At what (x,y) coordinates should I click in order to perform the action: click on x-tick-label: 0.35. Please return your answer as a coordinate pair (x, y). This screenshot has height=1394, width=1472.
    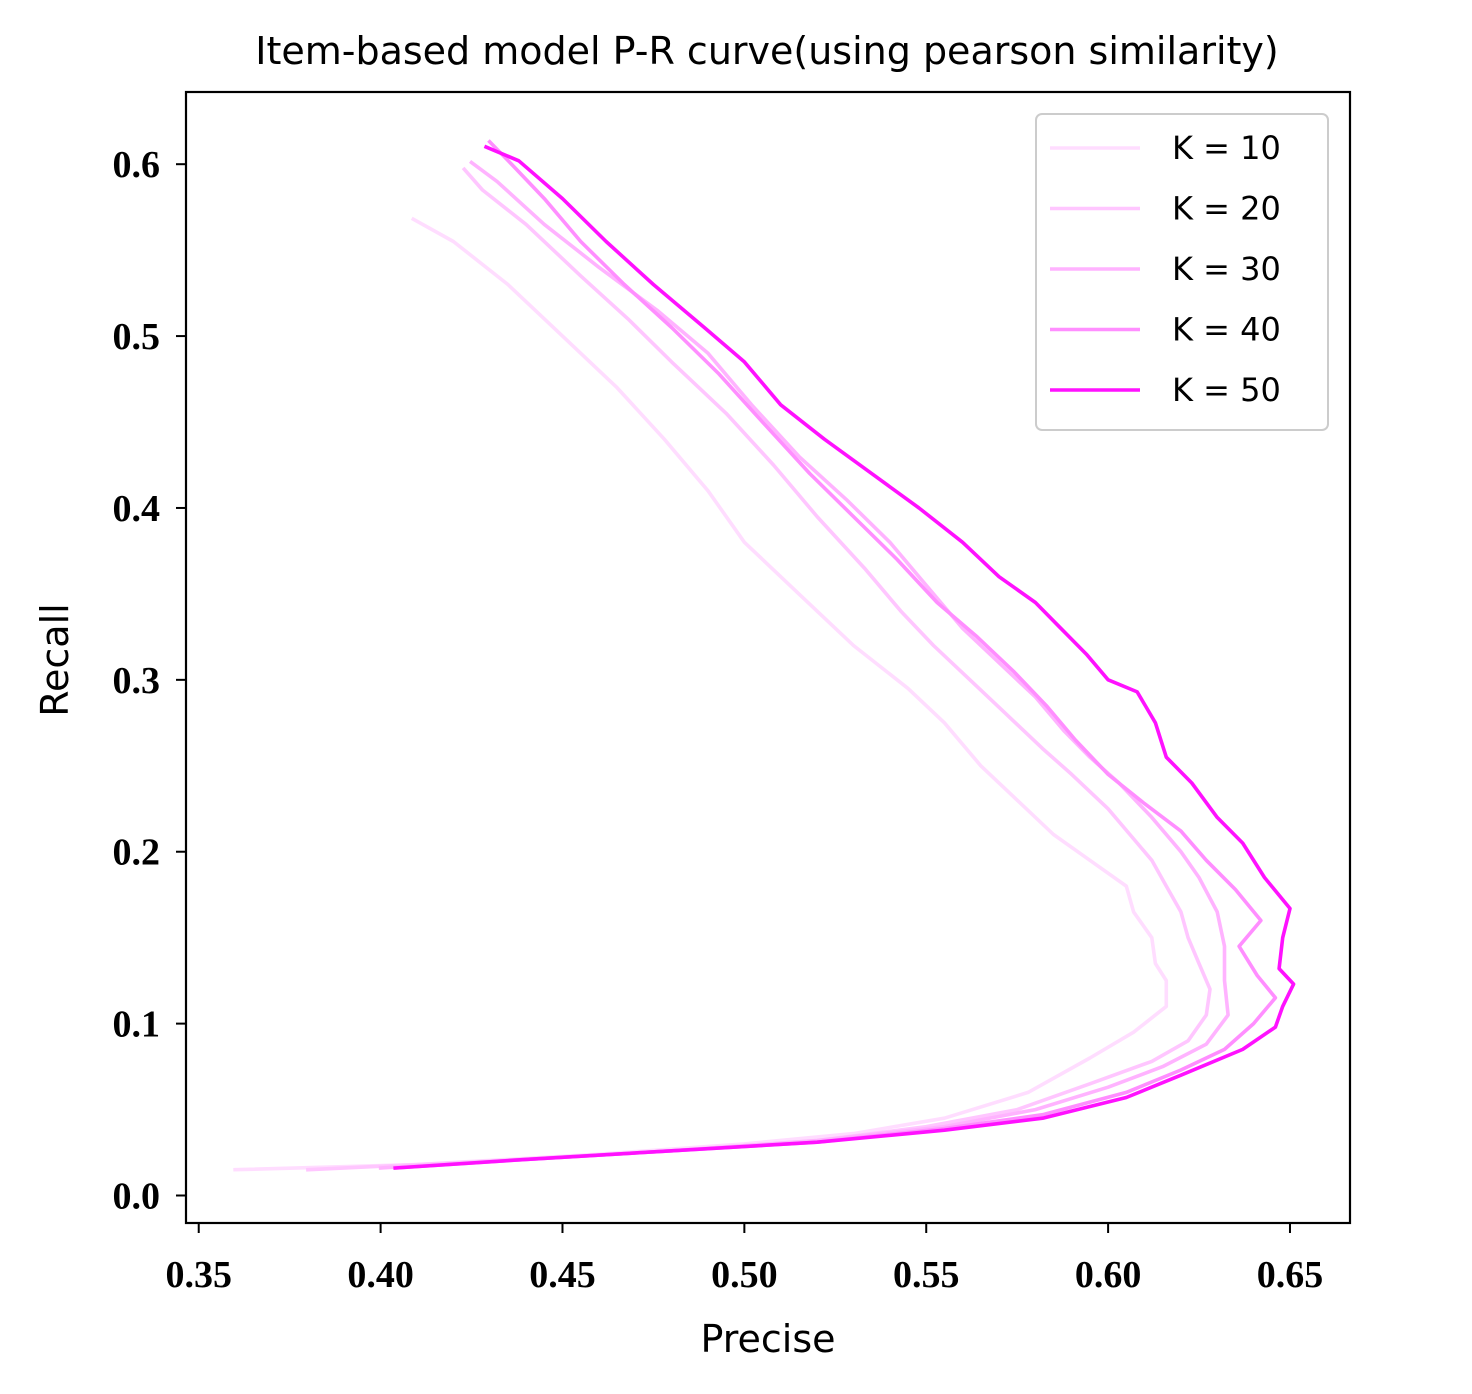
    Looking at the image, I should click on (198, 1275).